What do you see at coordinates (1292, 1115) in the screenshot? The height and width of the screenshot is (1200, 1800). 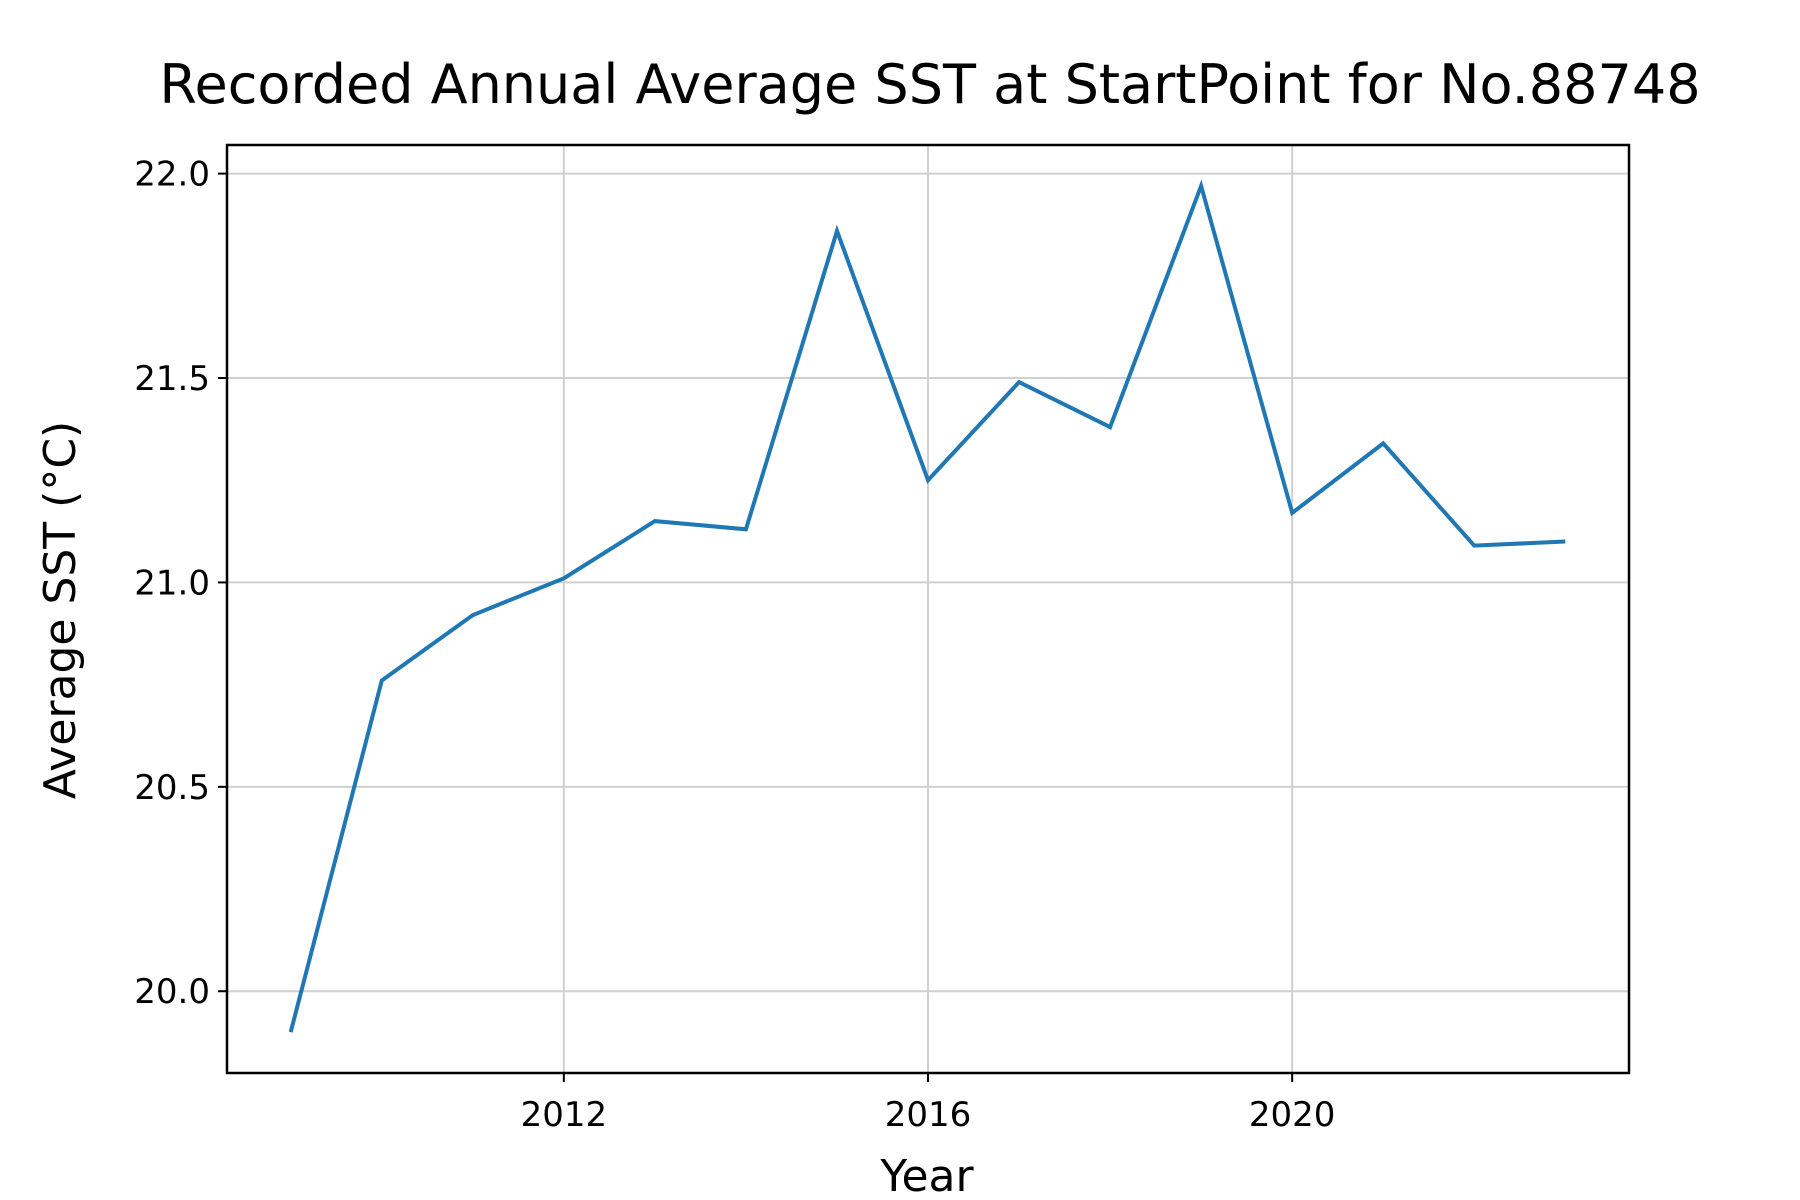 I see `x-tick-label: 2020` at bounding box center [1292, 1115].